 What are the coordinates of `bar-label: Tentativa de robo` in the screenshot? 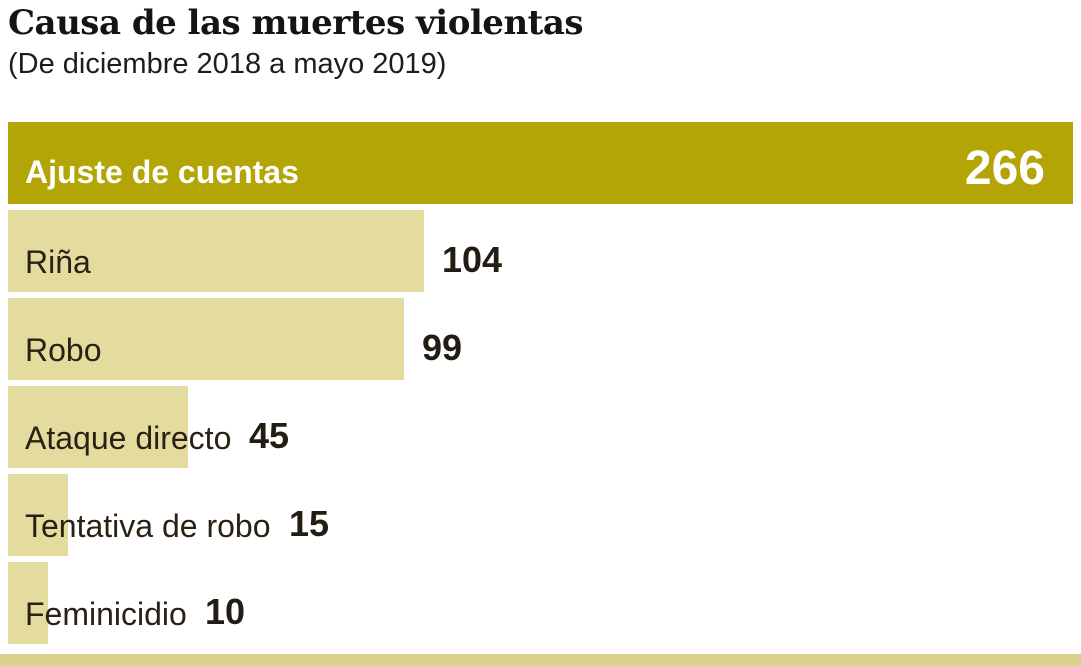 It's located at (148, 526).